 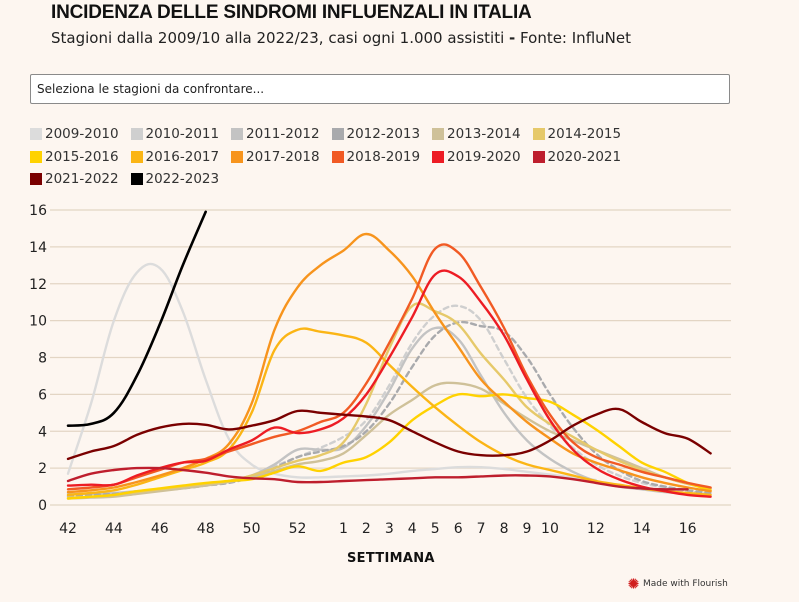 What do you see at coordinates (688, 529) in the screenshot?
I see `x-tick-label: 16` at bounding box center [688, 529].